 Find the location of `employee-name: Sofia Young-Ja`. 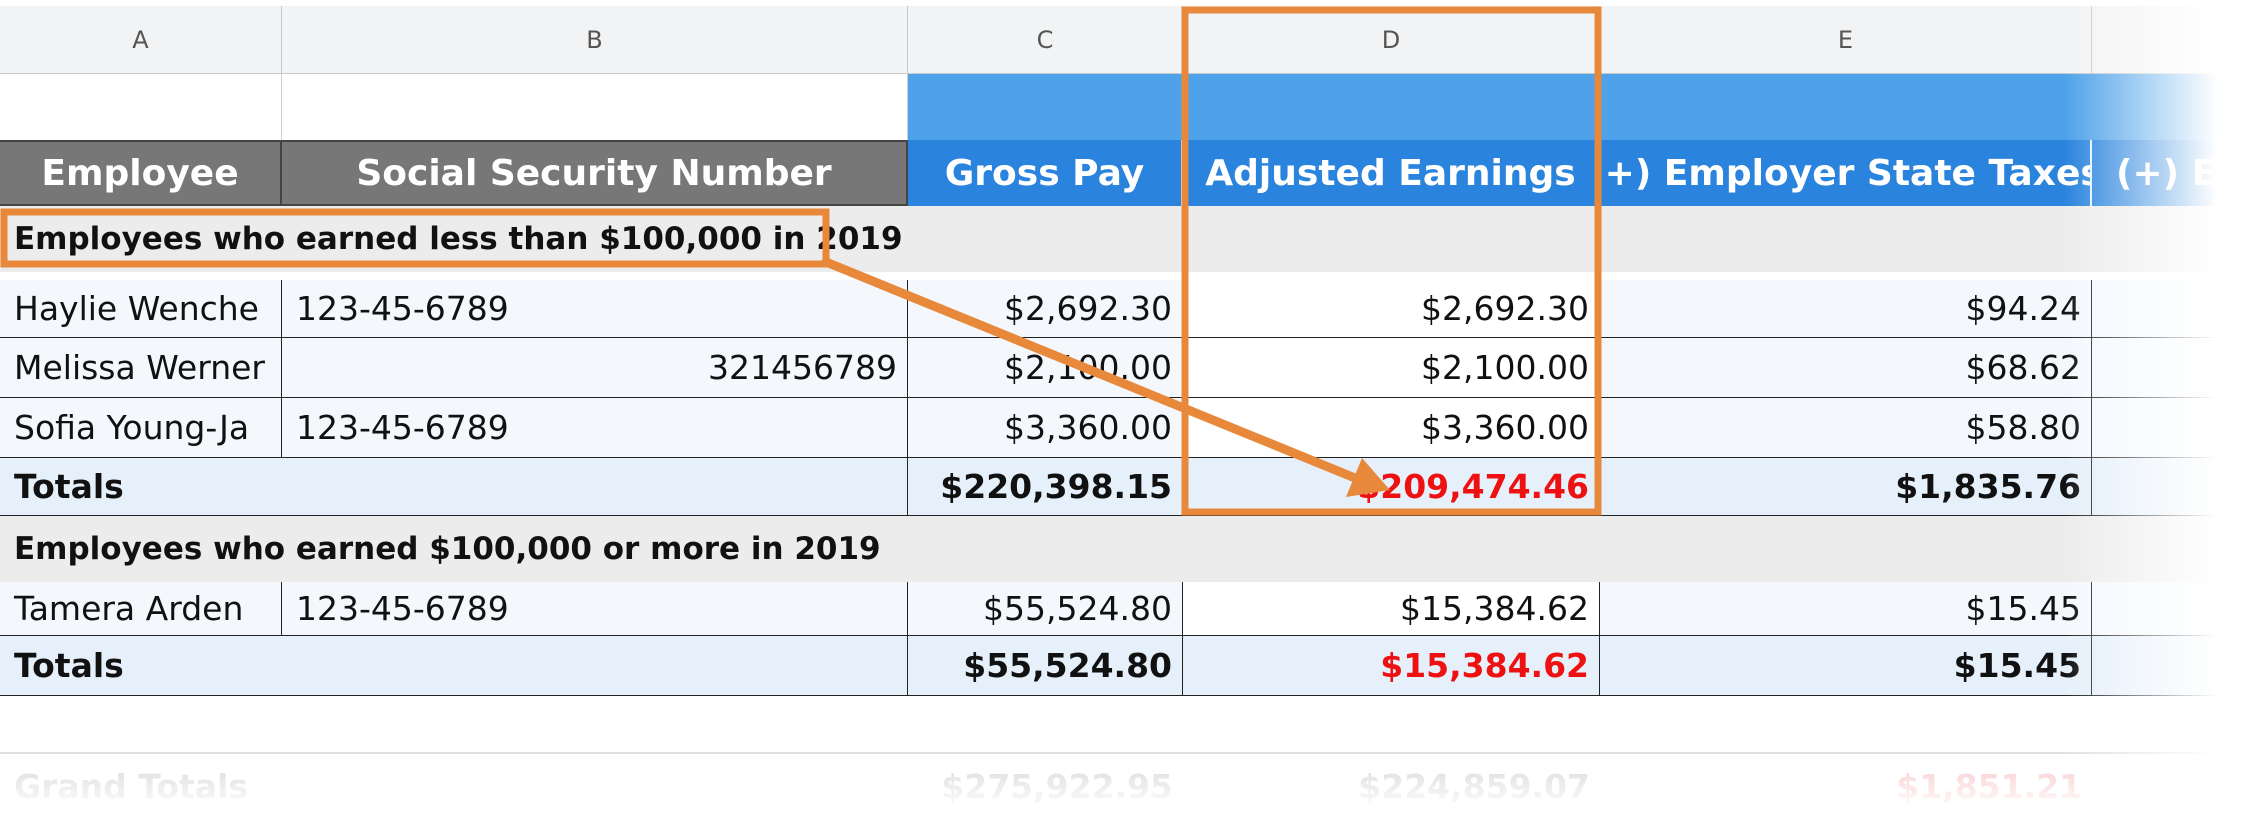

employee-name: Sofia Young-Ja is located at coordinates (141, 428).